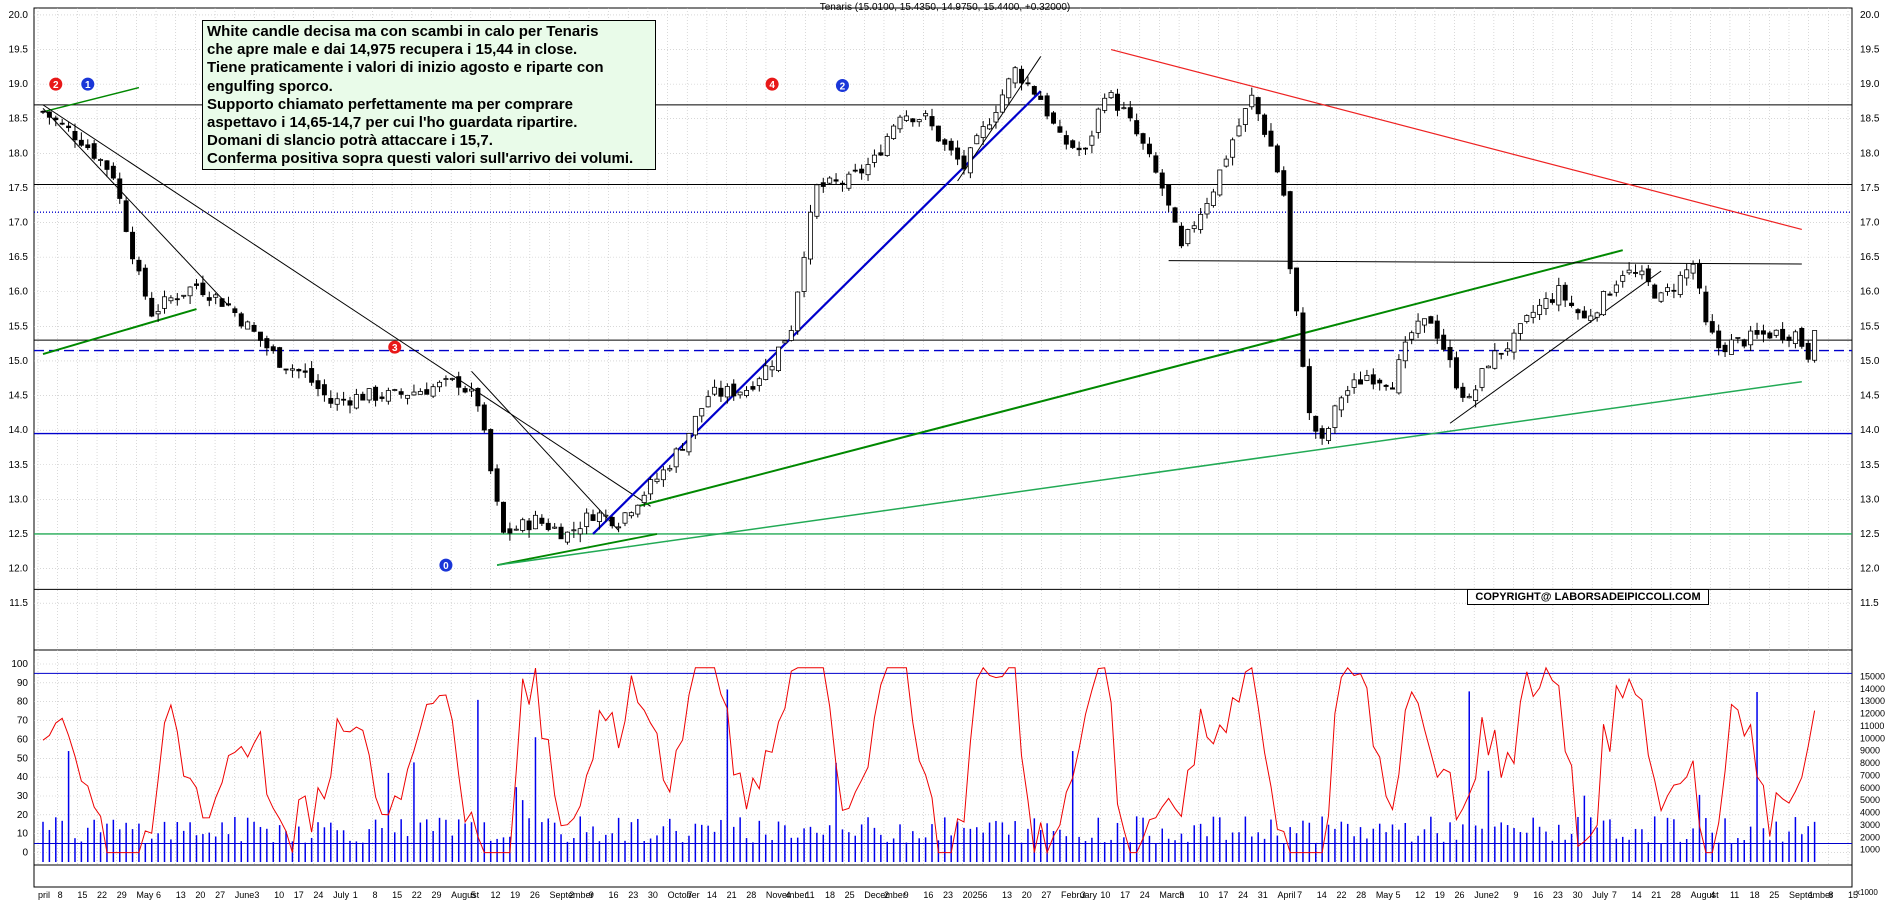  I want to click on x-tick-label: 1, so click(355, 895).